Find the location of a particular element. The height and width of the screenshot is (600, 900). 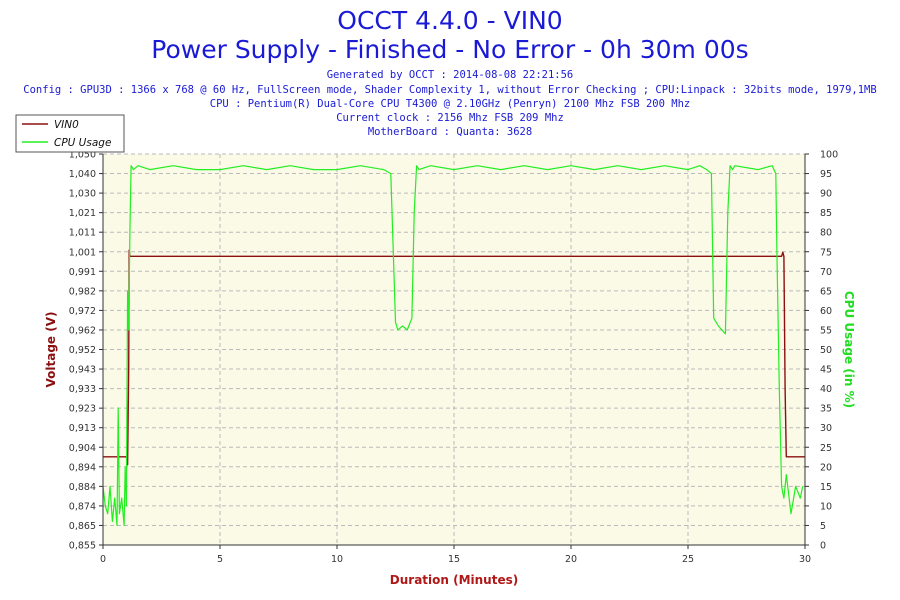

y-right-tick-label: 15 is located at coordinates (826, 487).